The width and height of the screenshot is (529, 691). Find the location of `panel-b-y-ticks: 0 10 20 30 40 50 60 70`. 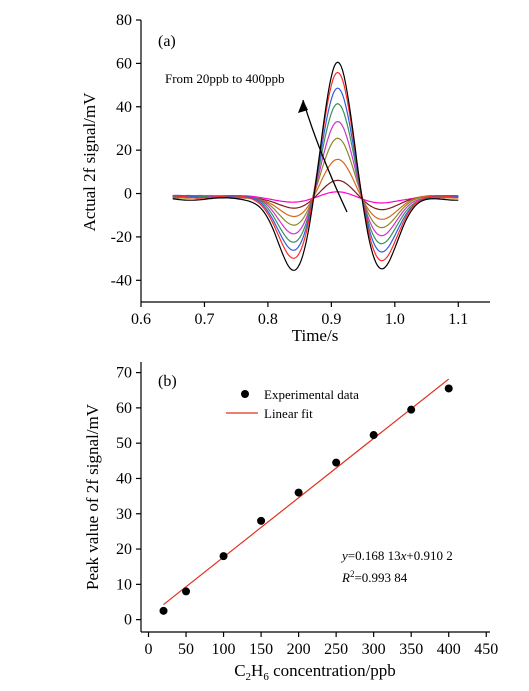

panel-b-y-ticks: 0 10 20 30 40 50 60 70 is located at coordinates (128, 497).